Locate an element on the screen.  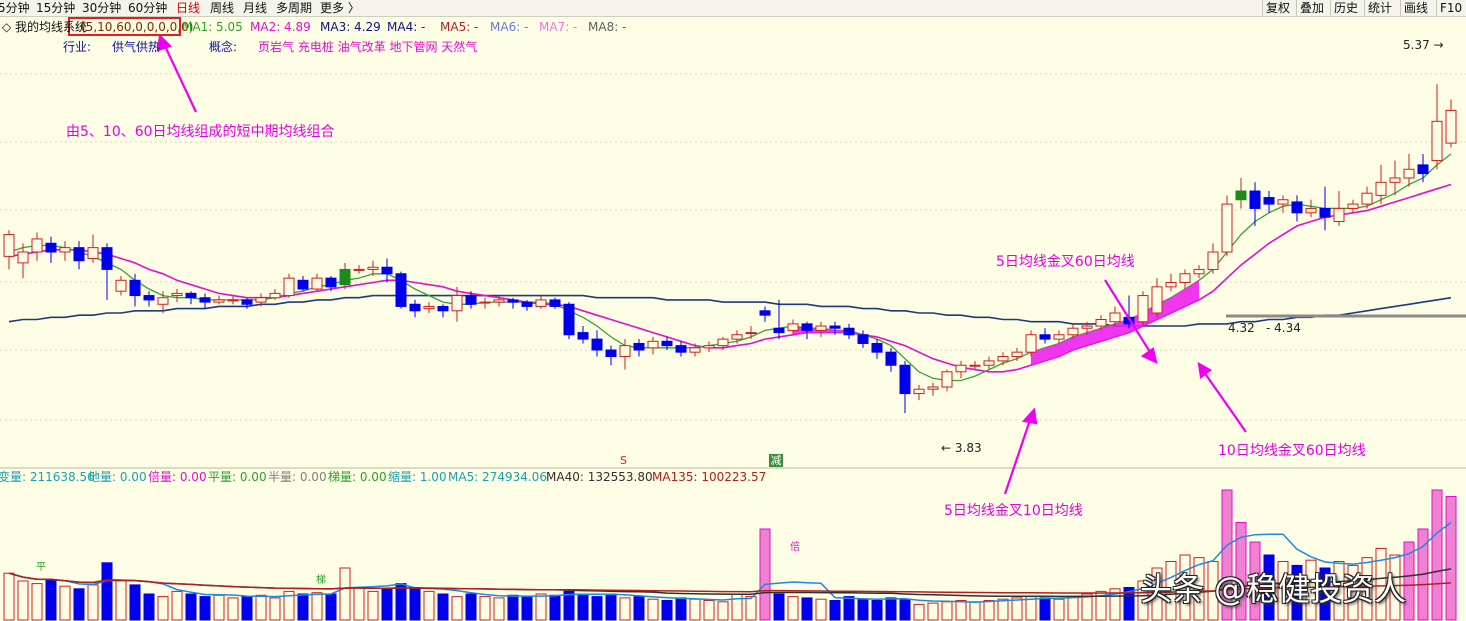
ref-price-left: 4.32 is located at coordinates (1241, 328).